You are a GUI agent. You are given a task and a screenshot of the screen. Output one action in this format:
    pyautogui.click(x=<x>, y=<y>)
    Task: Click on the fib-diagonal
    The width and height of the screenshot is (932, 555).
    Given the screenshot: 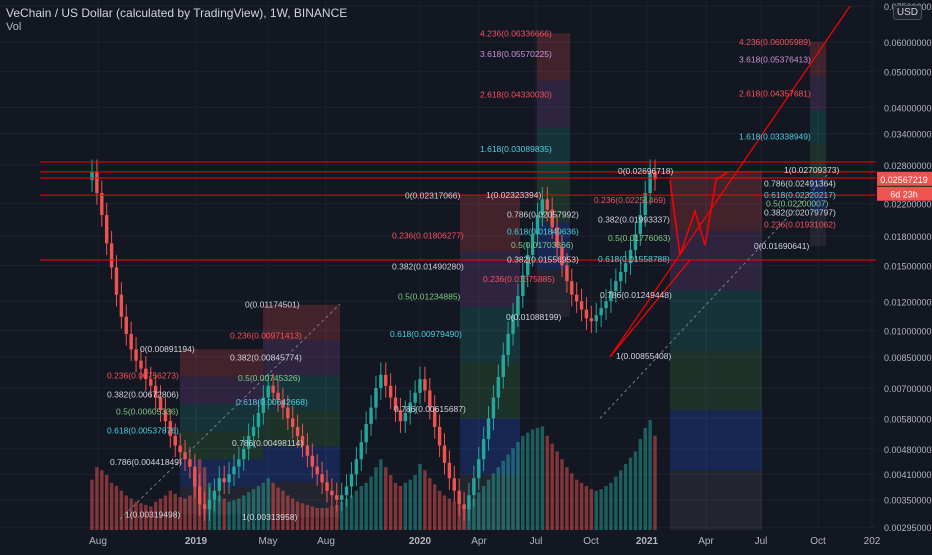 What is the action you would take?
    pyautogui.click(x=715, y=295)
    